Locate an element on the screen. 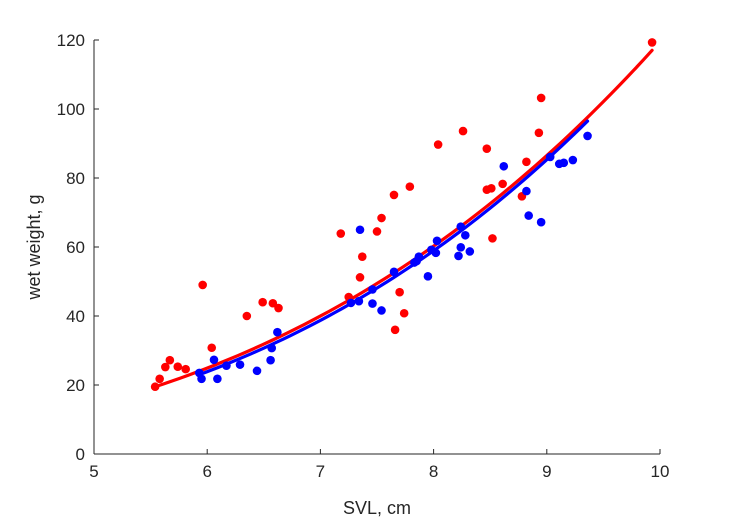 The image size is (729, 521). y-tick-label: 60 is located at coordinates (75, 247).